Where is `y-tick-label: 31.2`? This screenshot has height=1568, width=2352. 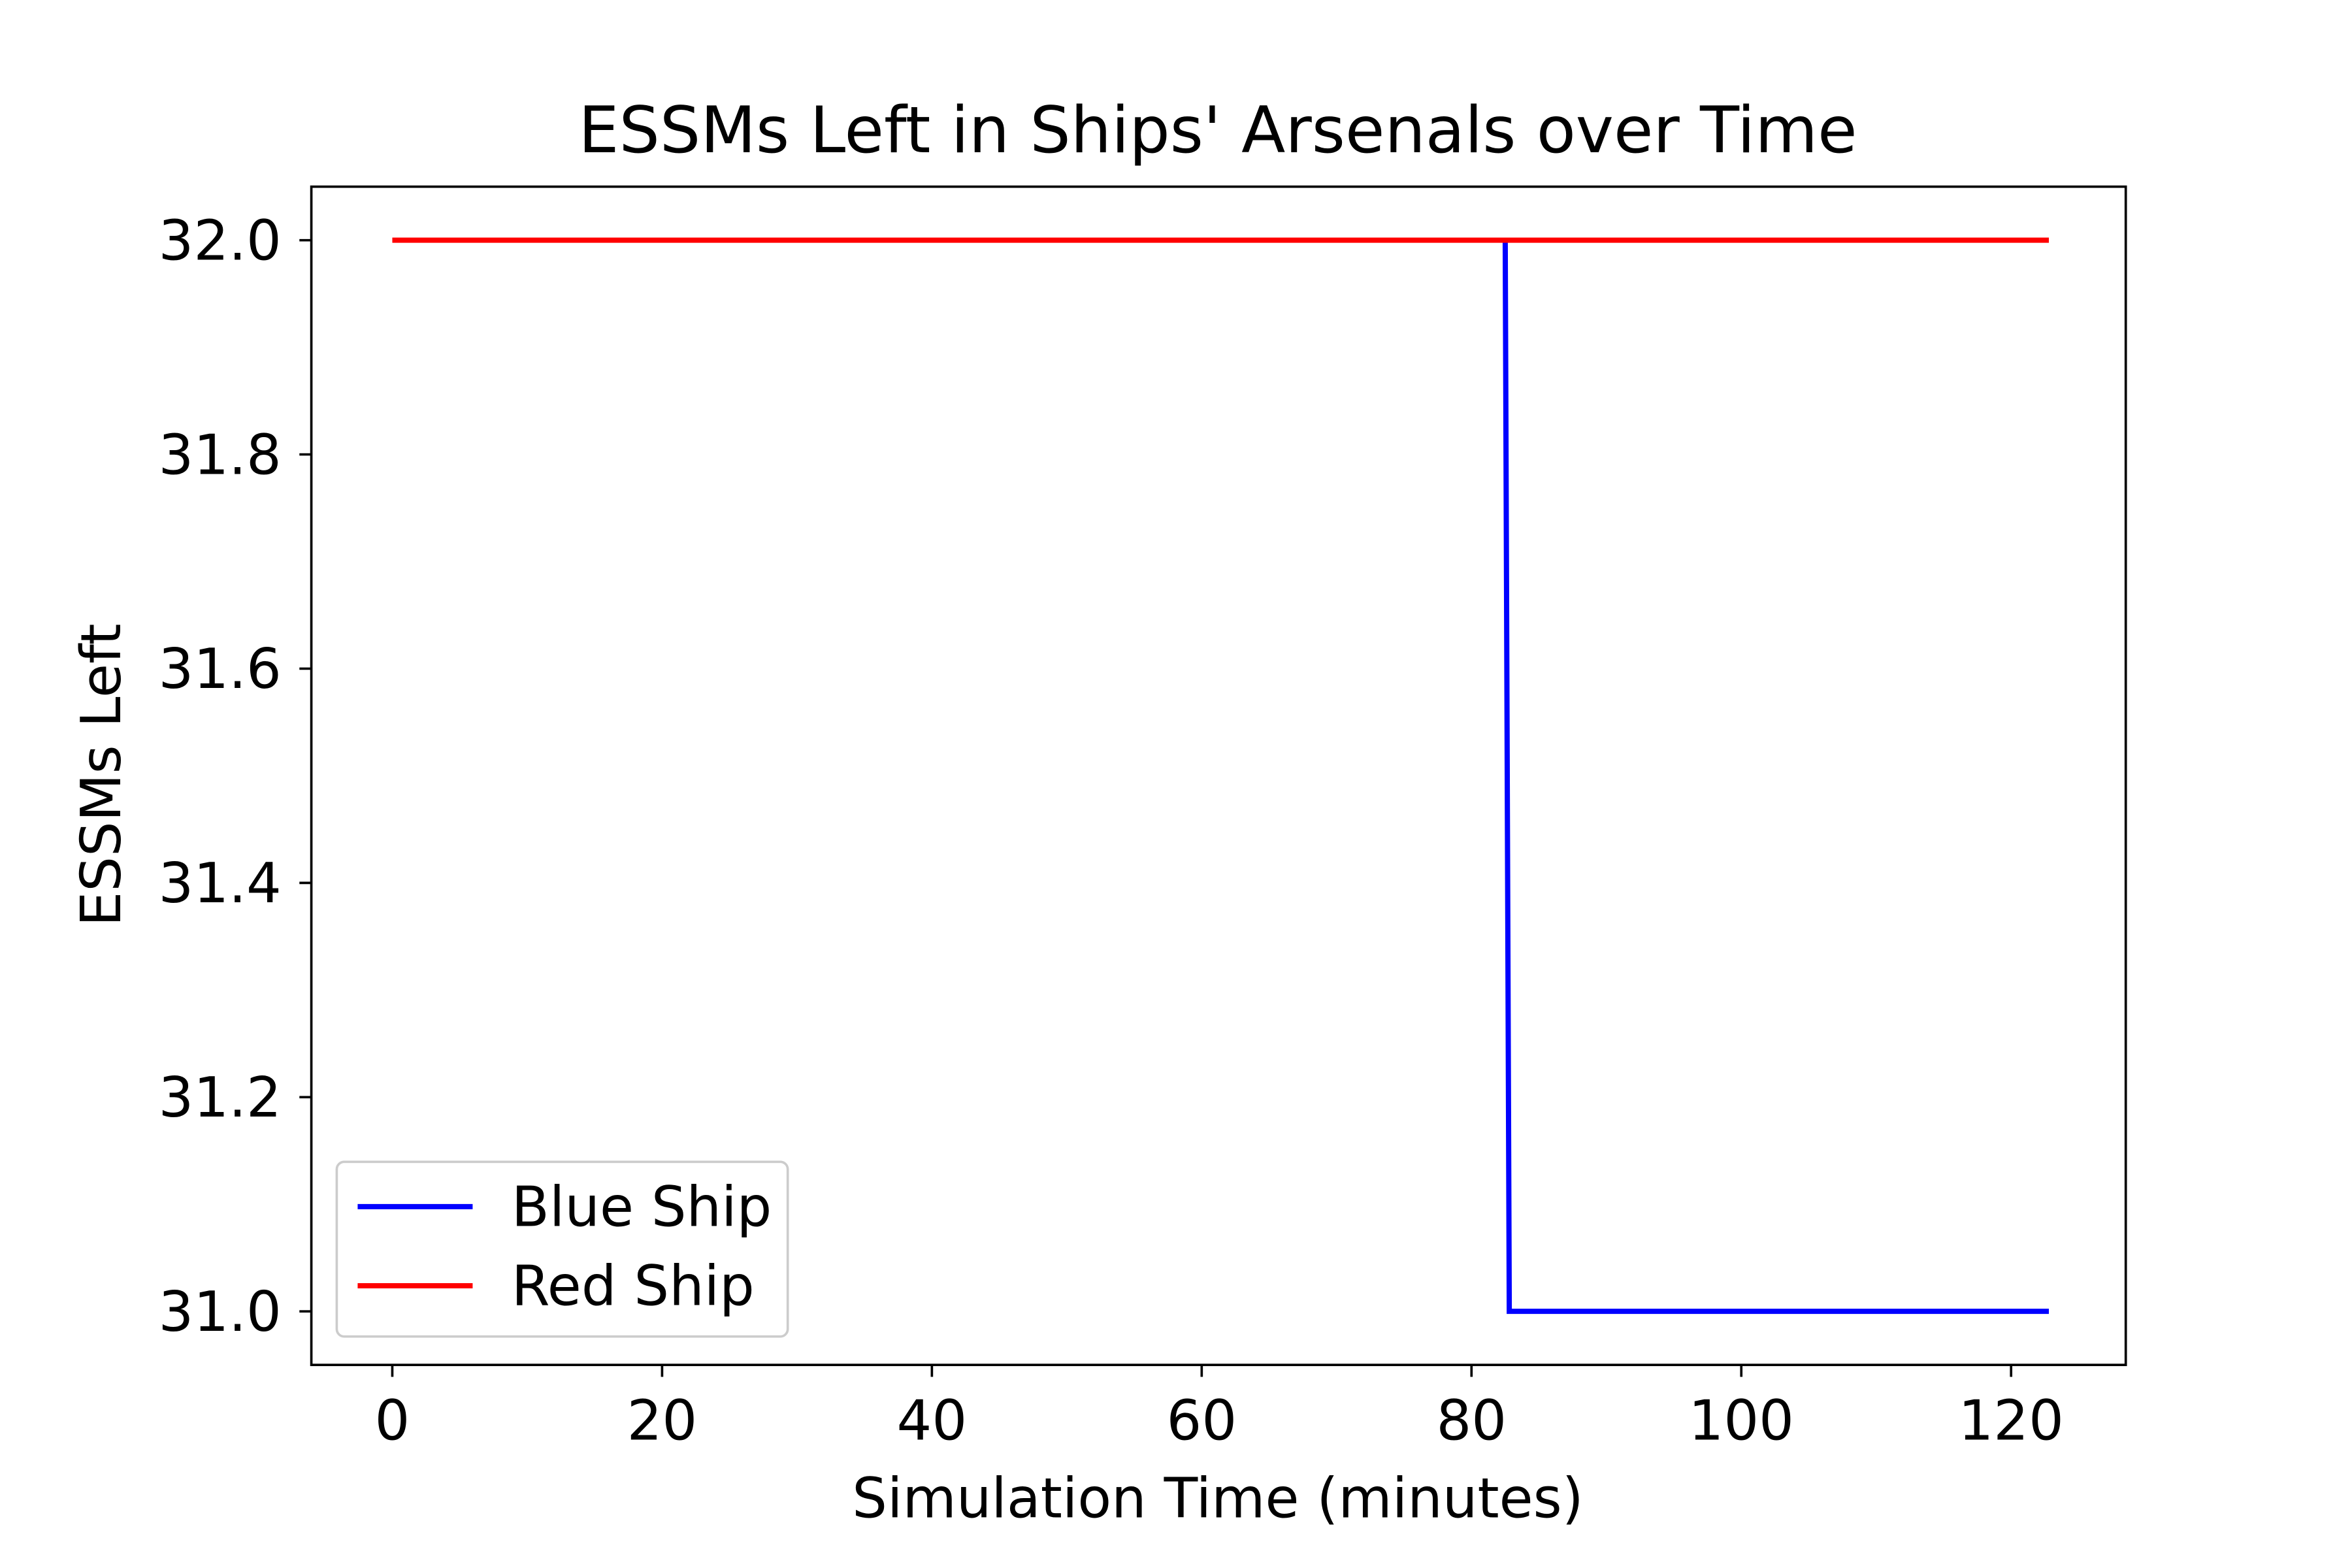 y-tick-label: 31.2 is located at coordinates (220, 1098).